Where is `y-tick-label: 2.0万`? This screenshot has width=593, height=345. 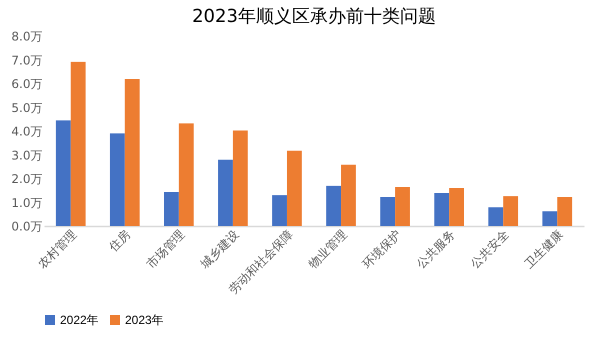 y-tick-label: 2.0万 is located at coordinates (26, 179).